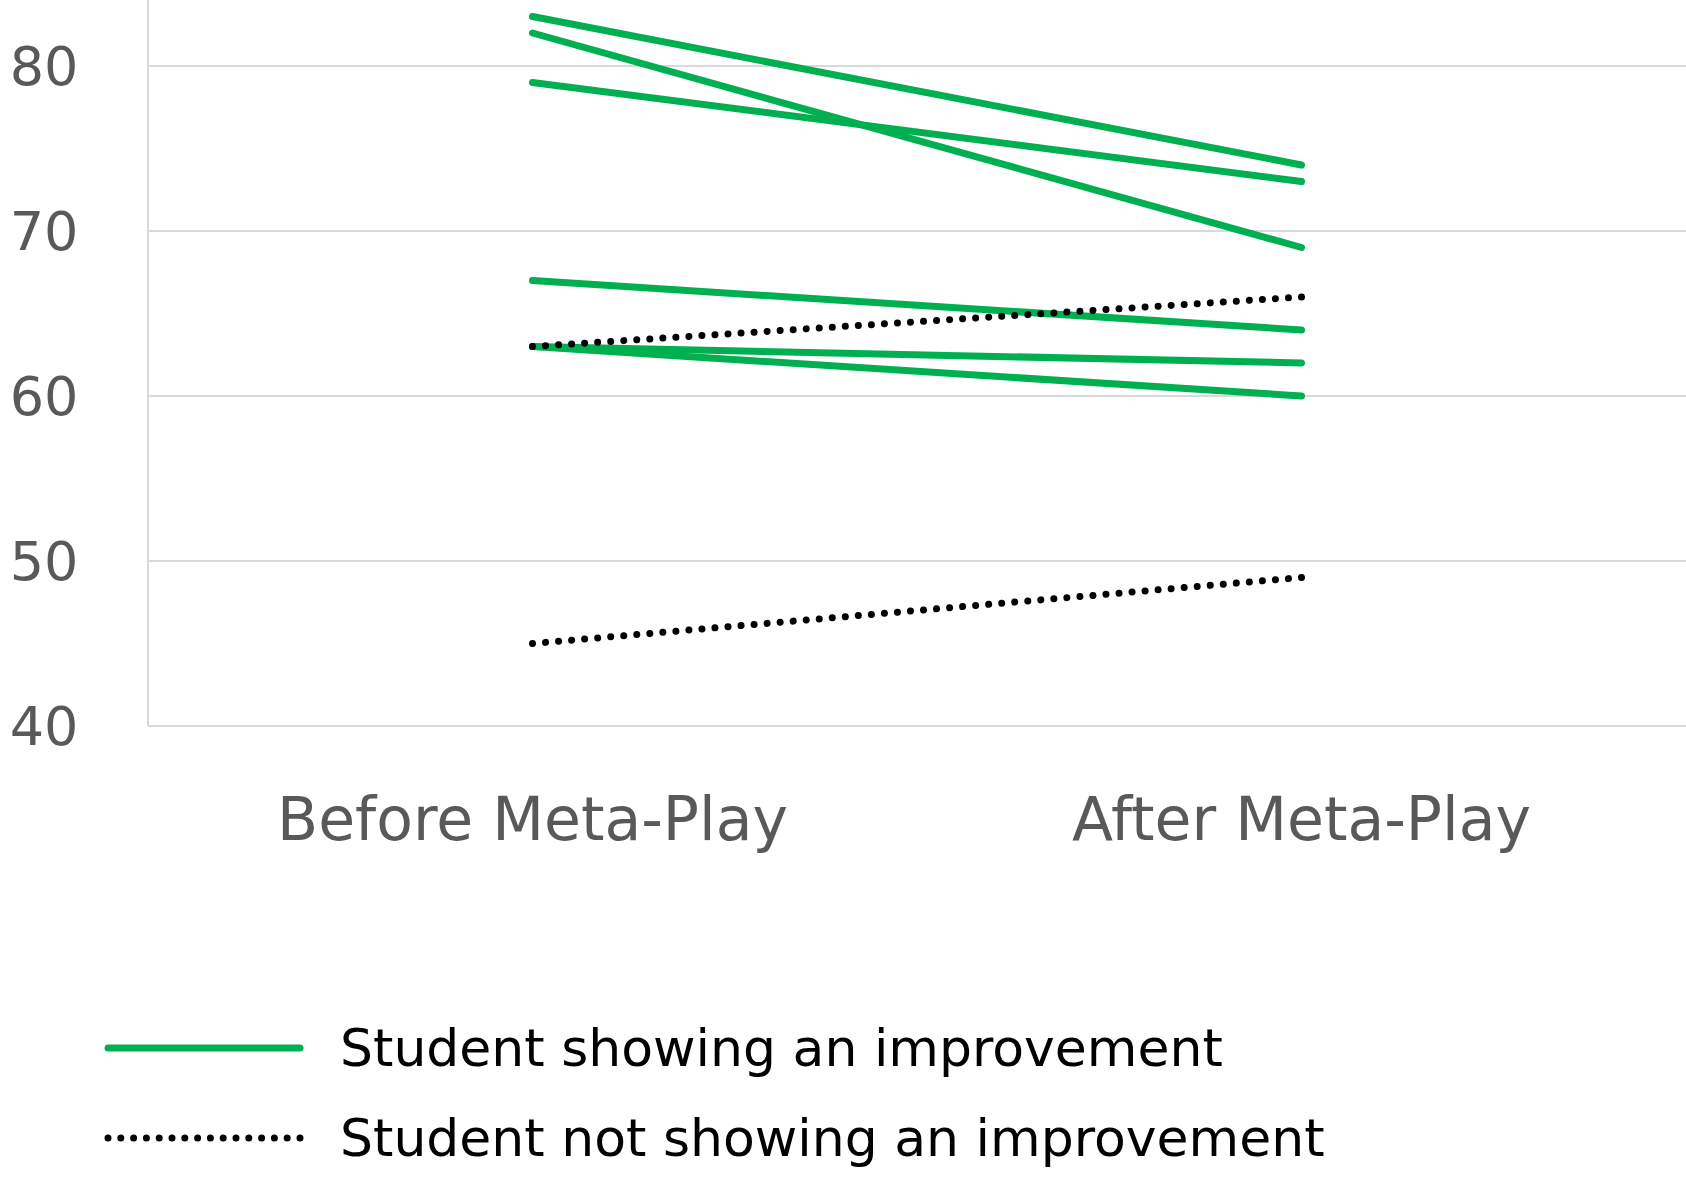  What do you see at coordinates (44, 66) in the screenshot?
I see `y-tick-label: 80` at bounding box center [44, 66].